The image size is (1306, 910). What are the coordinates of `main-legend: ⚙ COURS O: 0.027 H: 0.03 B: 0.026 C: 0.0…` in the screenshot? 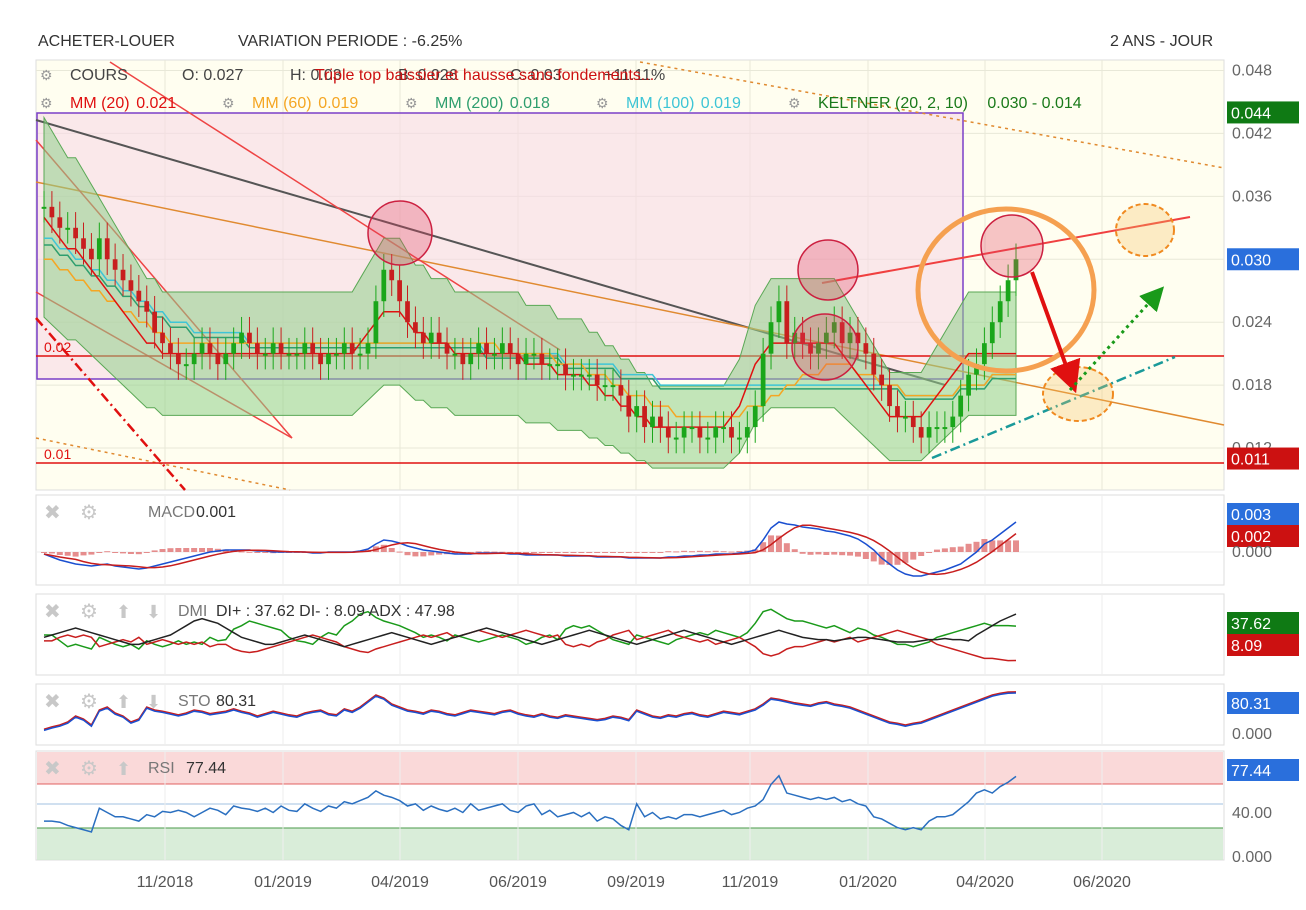 It's located at (352, 75).